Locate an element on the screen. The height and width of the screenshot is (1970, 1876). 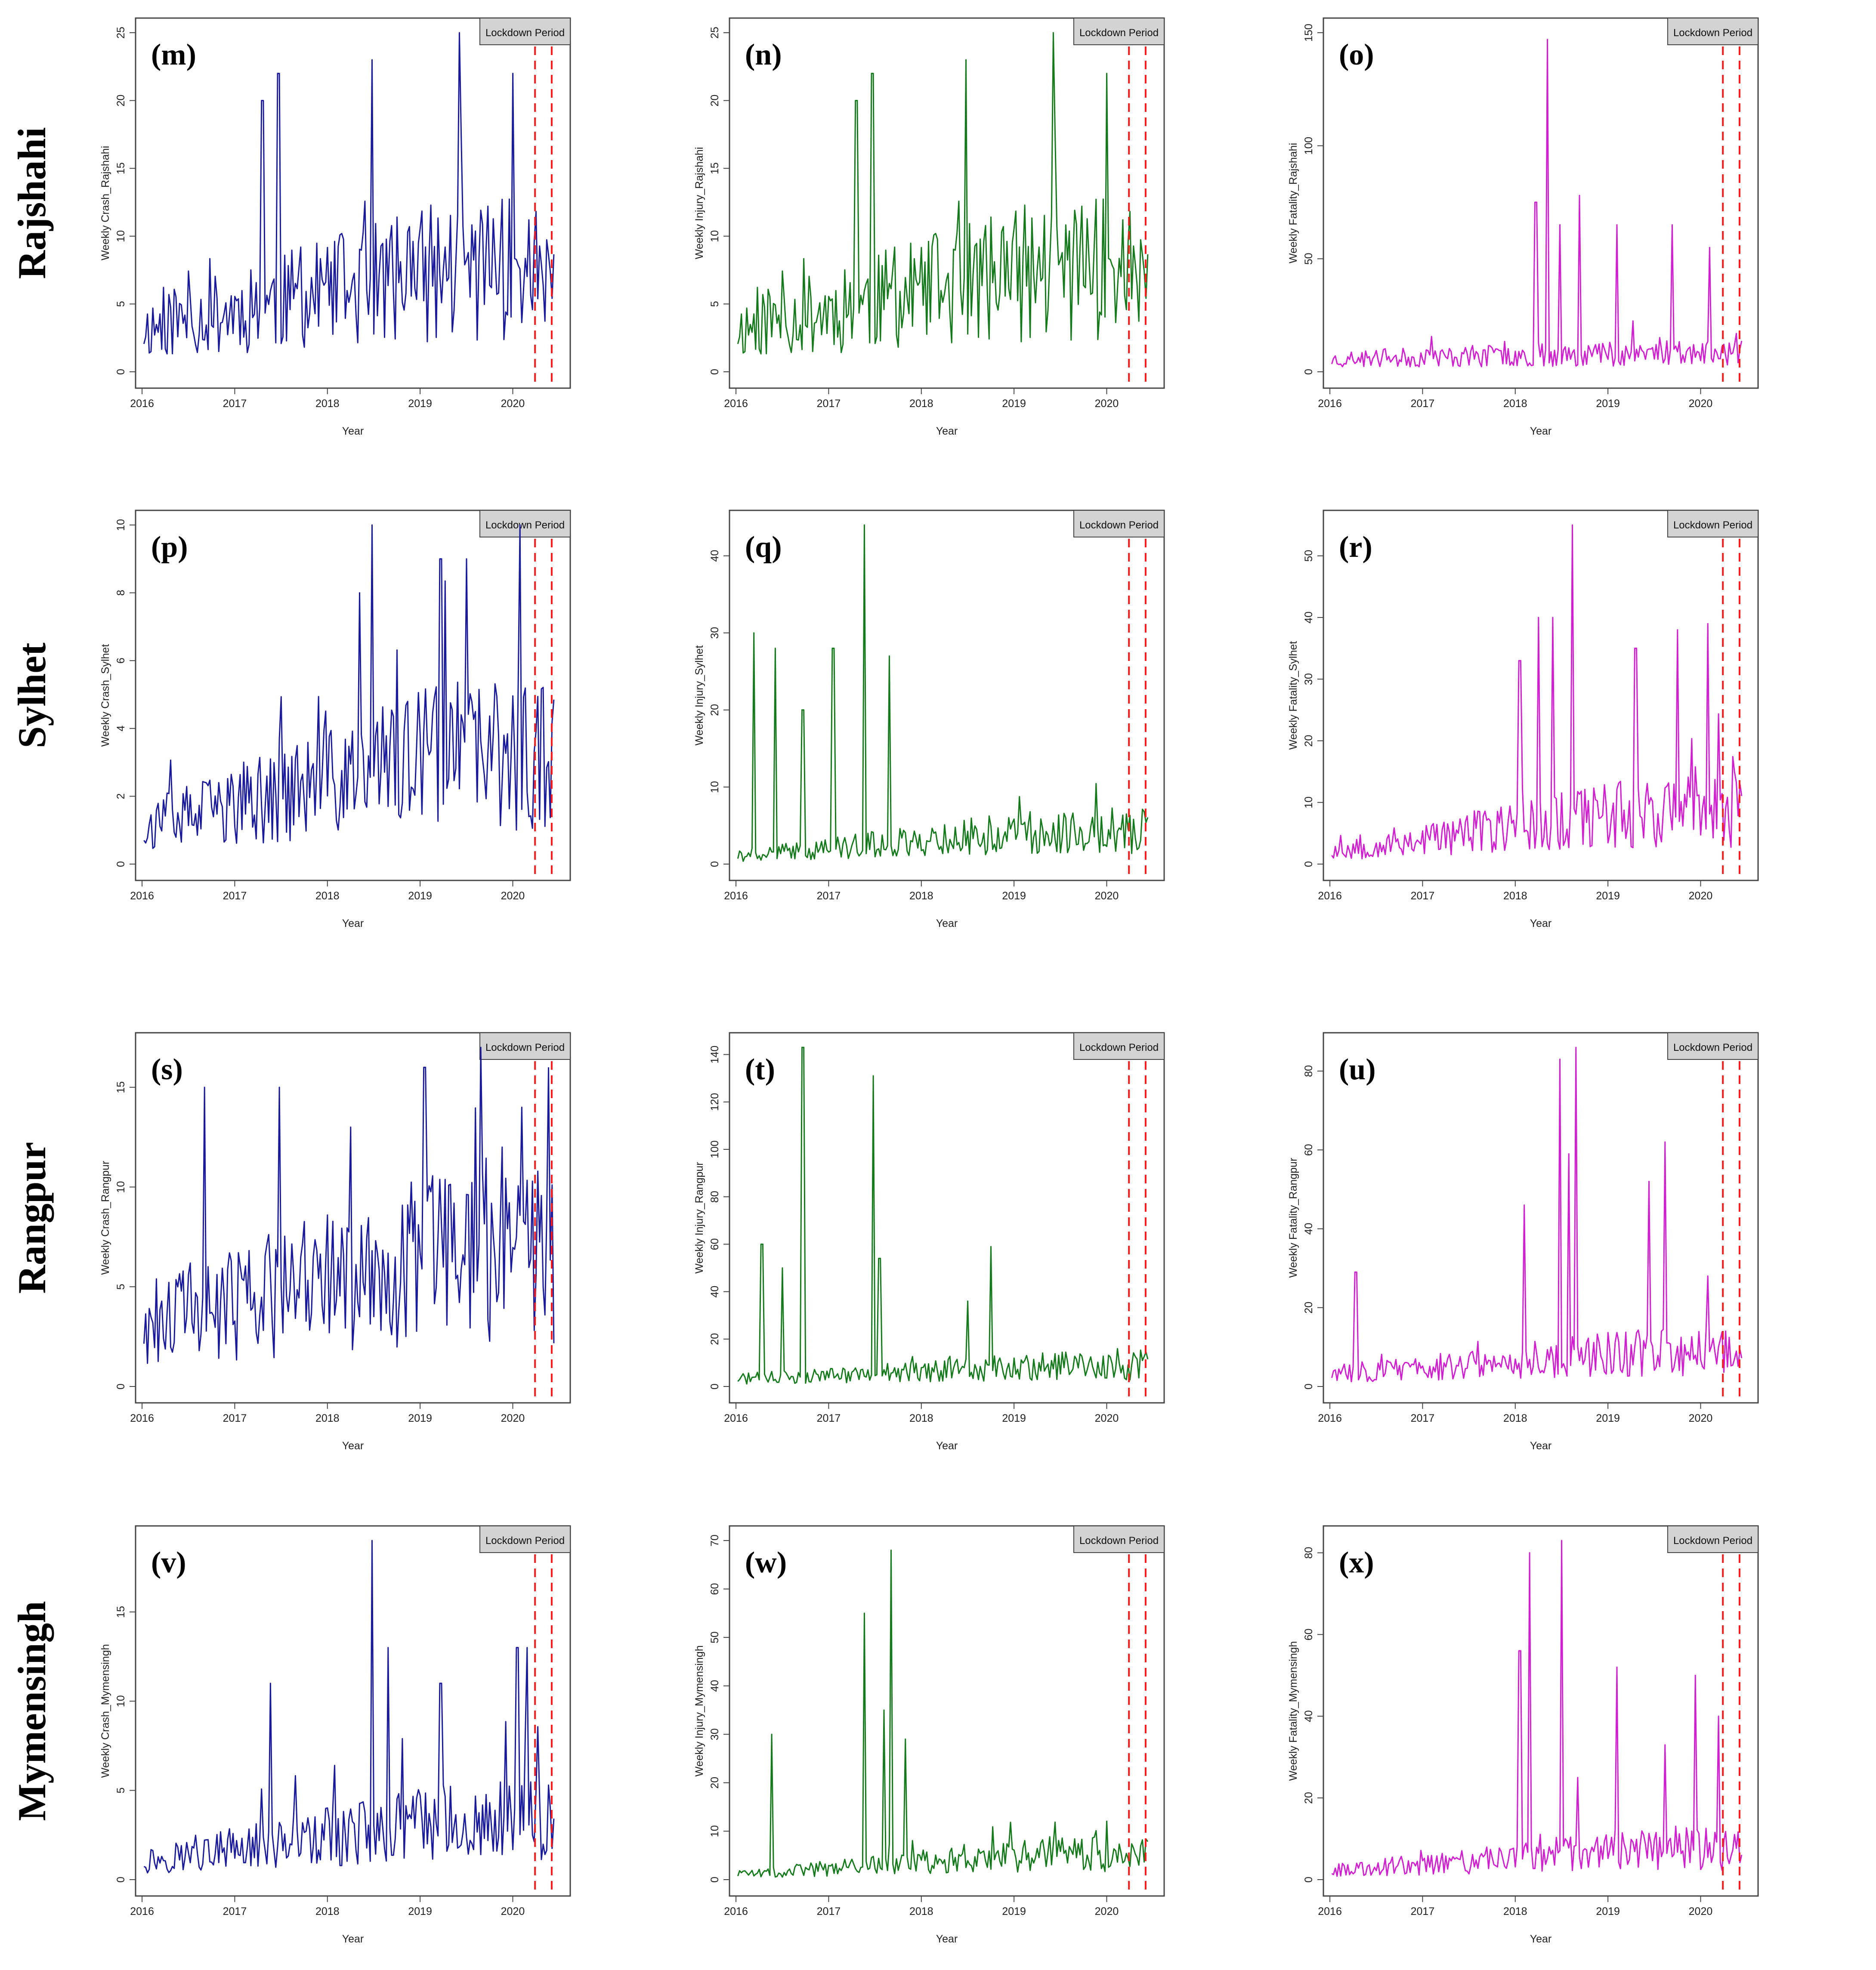
y-axis: 0 2 4 6 8 10 is located at coordinates (125, 693).